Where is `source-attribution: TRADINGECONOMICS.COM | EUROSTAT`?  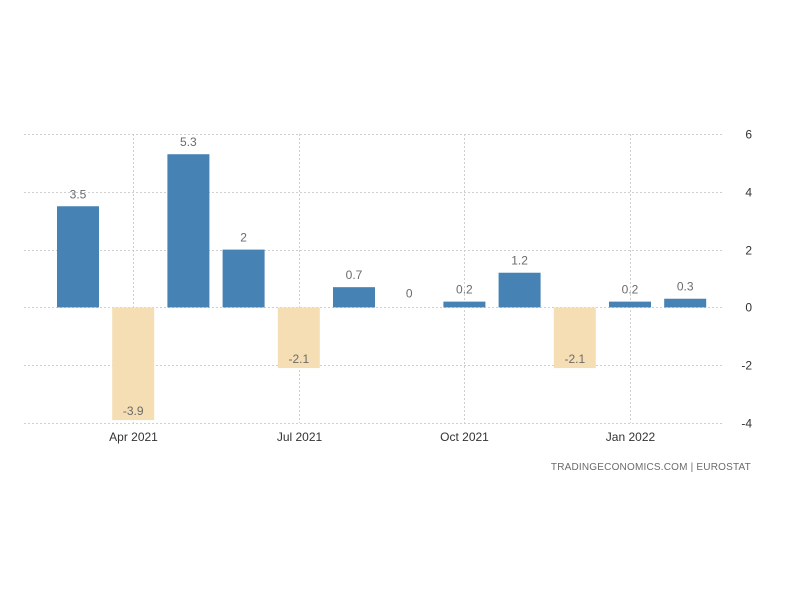
source-attribution: TRADINGECONOMICS.COM | EUROSTAT is located at coordinates (650, 467).